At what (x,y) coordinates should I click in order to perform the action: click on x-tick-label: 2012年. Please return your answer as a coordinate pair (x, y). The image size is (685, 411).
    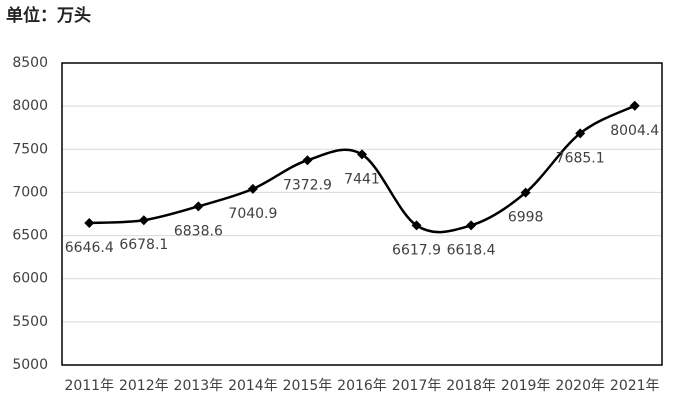
    Looking at the image, I should click on (144, 386).